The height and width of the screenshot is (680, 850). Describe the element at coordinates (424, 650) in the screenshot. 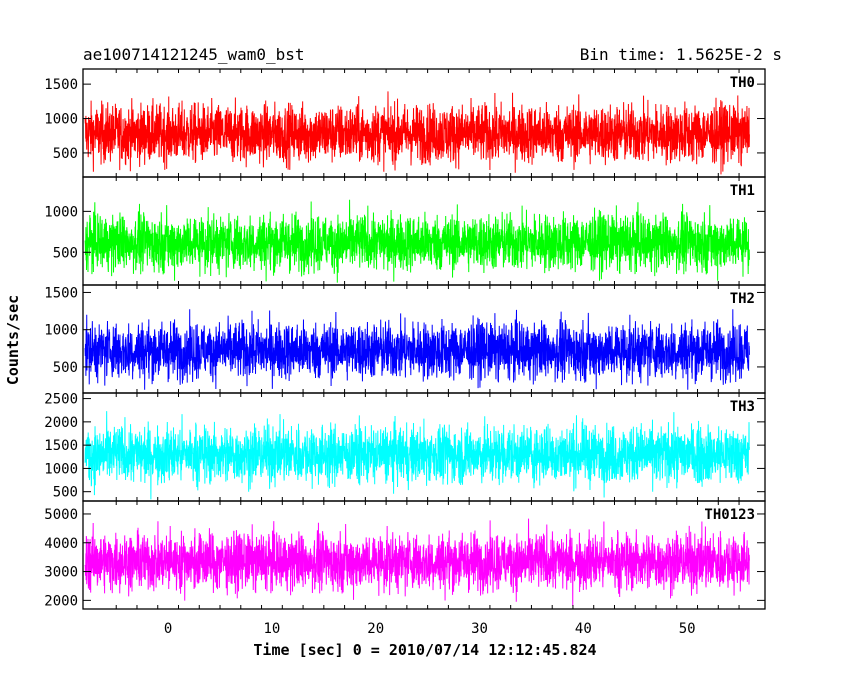

I see `x-axis-label: Time [sec] 0 = 2010/07/14 12:12:45.824` at that location.